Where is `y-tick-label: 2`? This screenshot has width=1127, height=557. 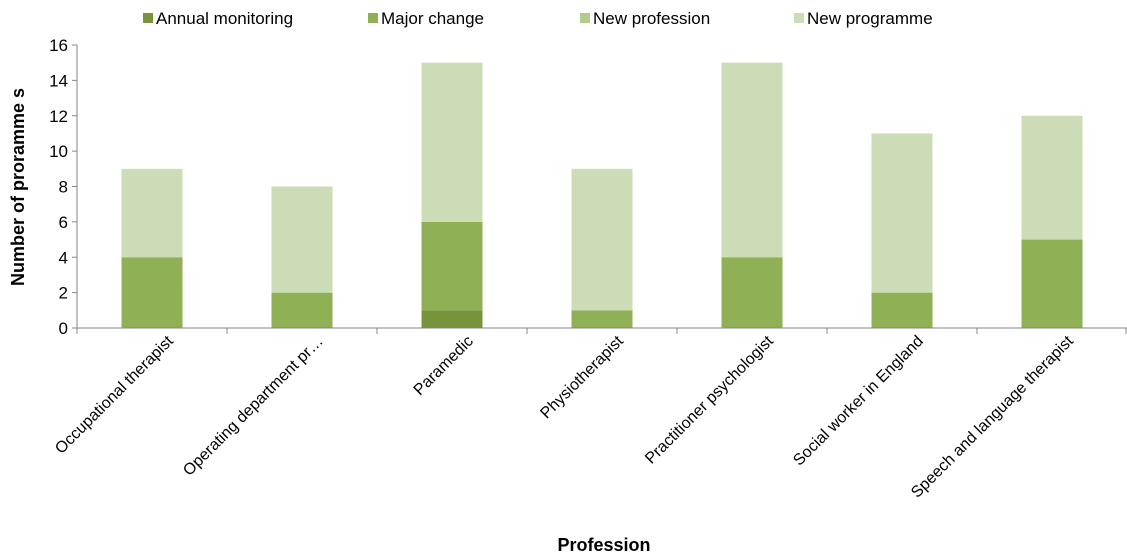 y-tick-label: 2 is located at coordinates (63, 293).